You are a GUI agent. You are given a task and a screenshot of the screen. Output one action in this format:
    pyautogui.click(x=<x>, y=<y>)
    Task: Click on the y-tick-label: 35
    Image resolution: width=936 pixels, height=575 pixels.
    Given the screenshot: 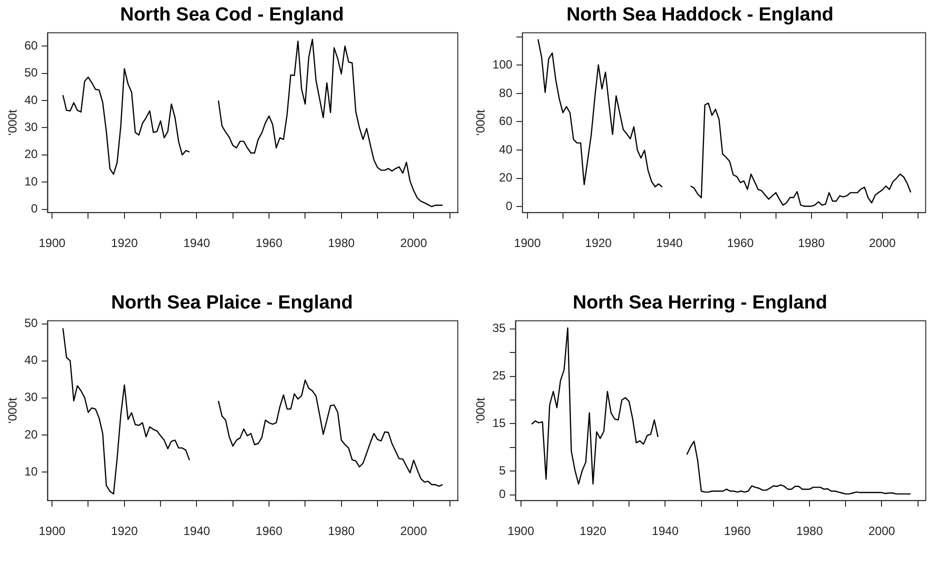 What is the action you would take?
    pyautogui.click(x=499, y=328)
    